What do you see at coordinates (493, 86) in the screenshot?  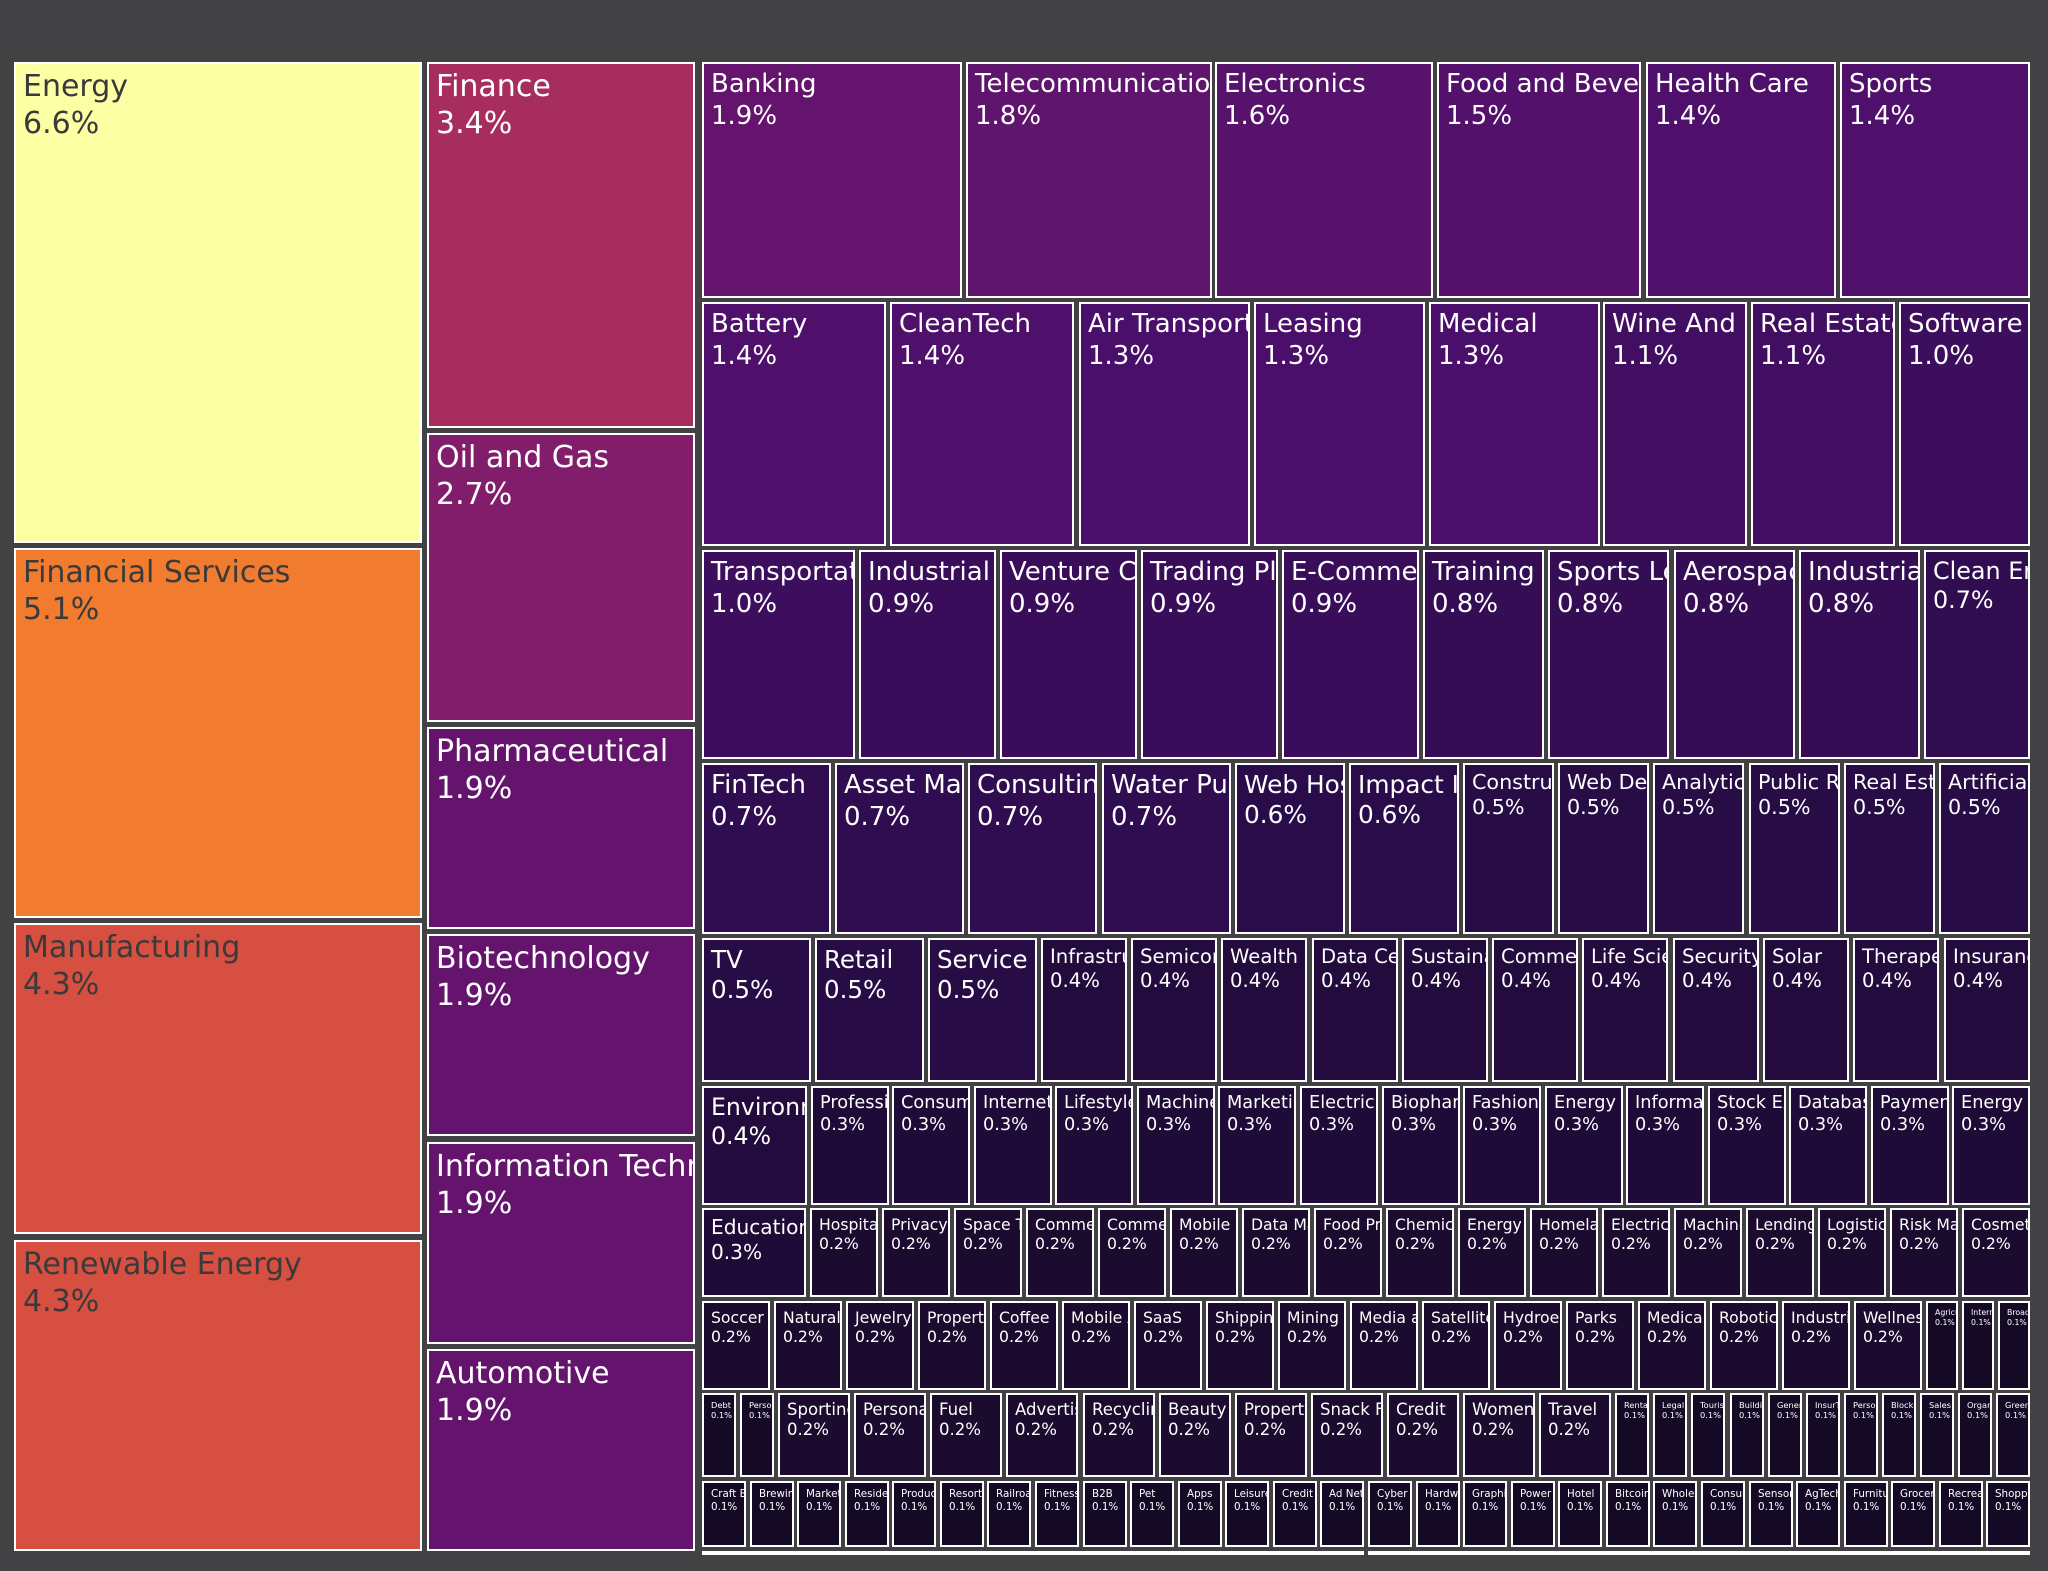 I see `cell-label: Finance` at bounding box center [493, 86].